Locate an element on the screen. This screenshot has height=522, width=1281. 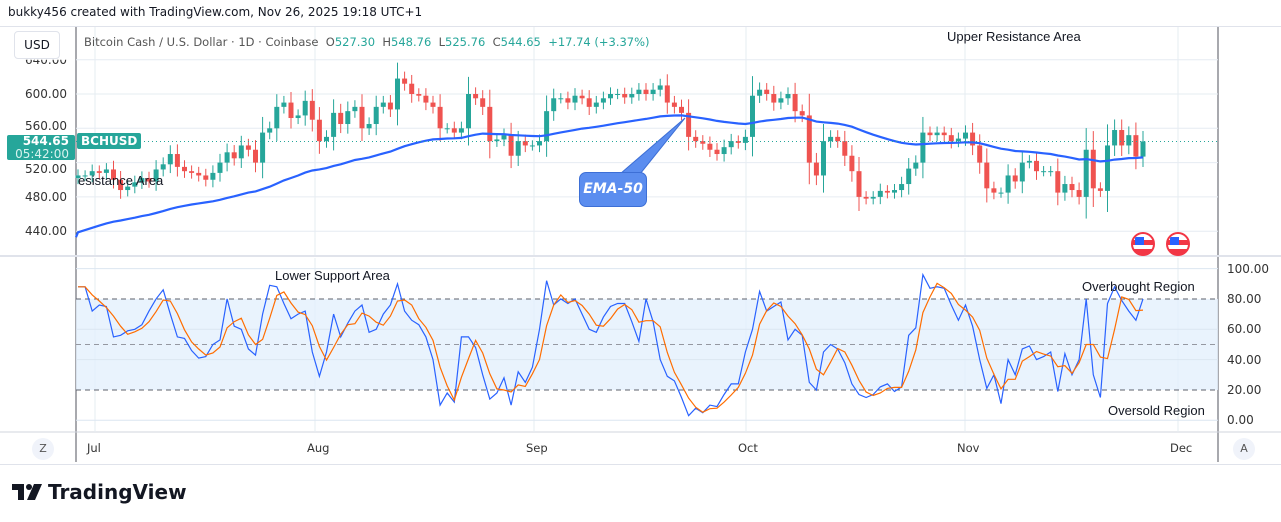
stoch-axis-label: 80.00 is located at coordinates (1244, 298).